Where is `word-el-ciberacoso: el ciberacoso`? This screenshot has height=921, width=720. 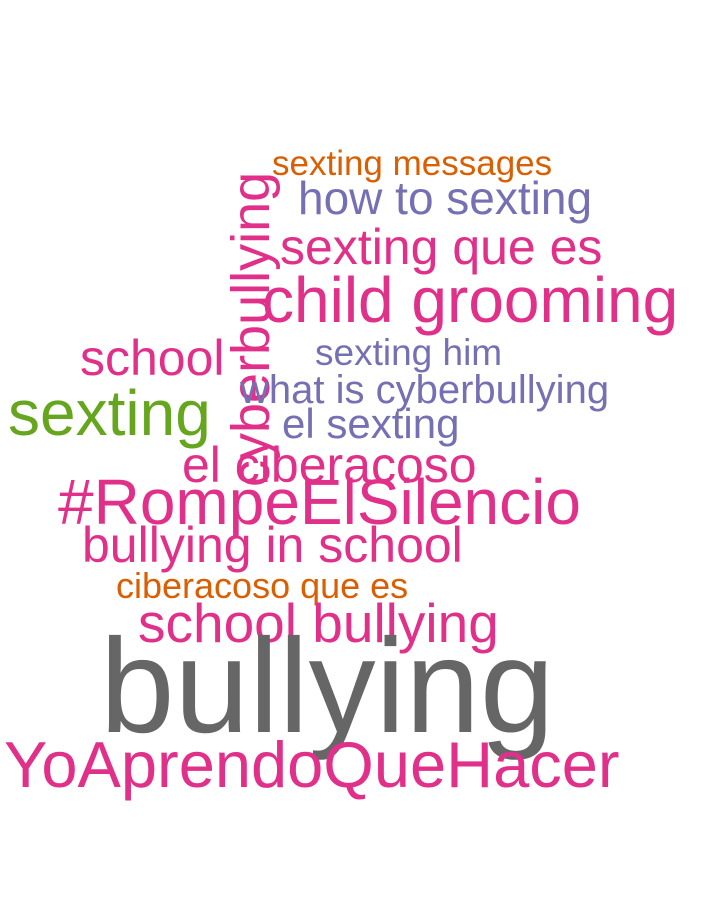 word-el-ciberacoso: el ciberacoso is located at coordinates (329, 465).